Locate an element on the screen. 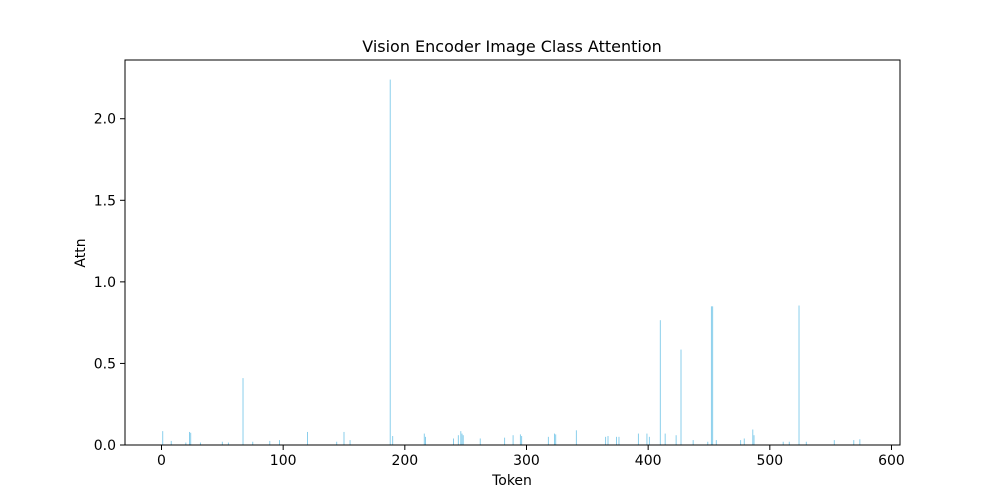 The width and height of the screenshot is (1000, 500). x-tick-label: 0 is located at coordinates (161, 461).